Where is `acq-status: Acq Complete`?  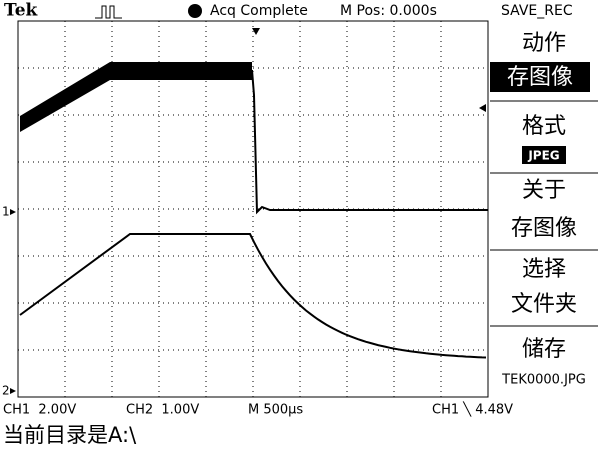 acq-status: Acq Complete is located at coordinates (259, 11).